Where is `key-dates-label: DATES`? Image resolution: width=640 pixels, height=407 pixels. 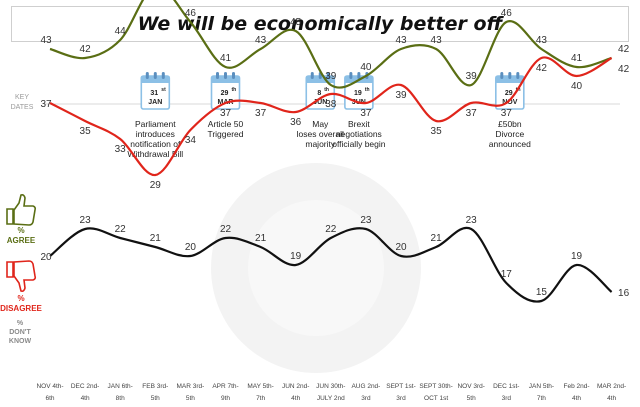
key-dates-label: DATES is located at coordinates (22, 107).